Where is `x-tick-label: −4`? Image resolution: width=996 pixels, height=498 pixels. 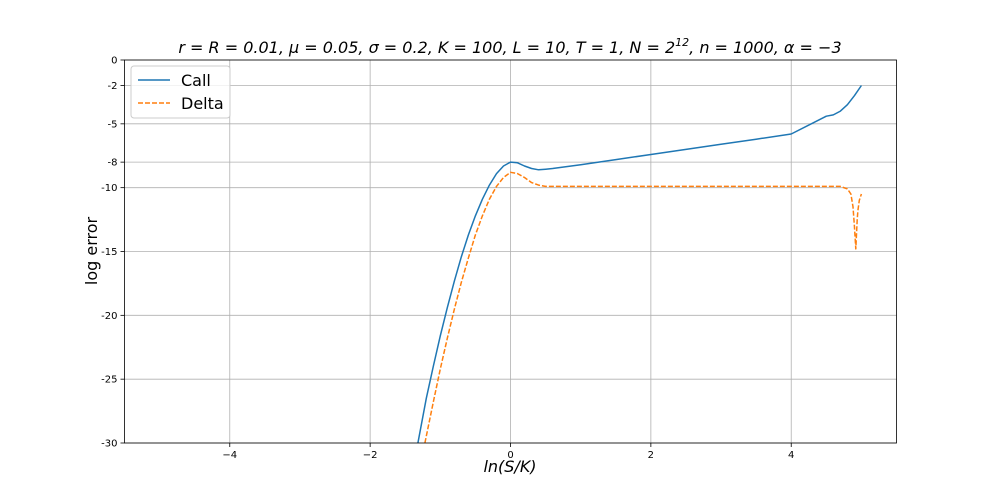 x-tick-label: −4 is located at coordinates (229, 455).